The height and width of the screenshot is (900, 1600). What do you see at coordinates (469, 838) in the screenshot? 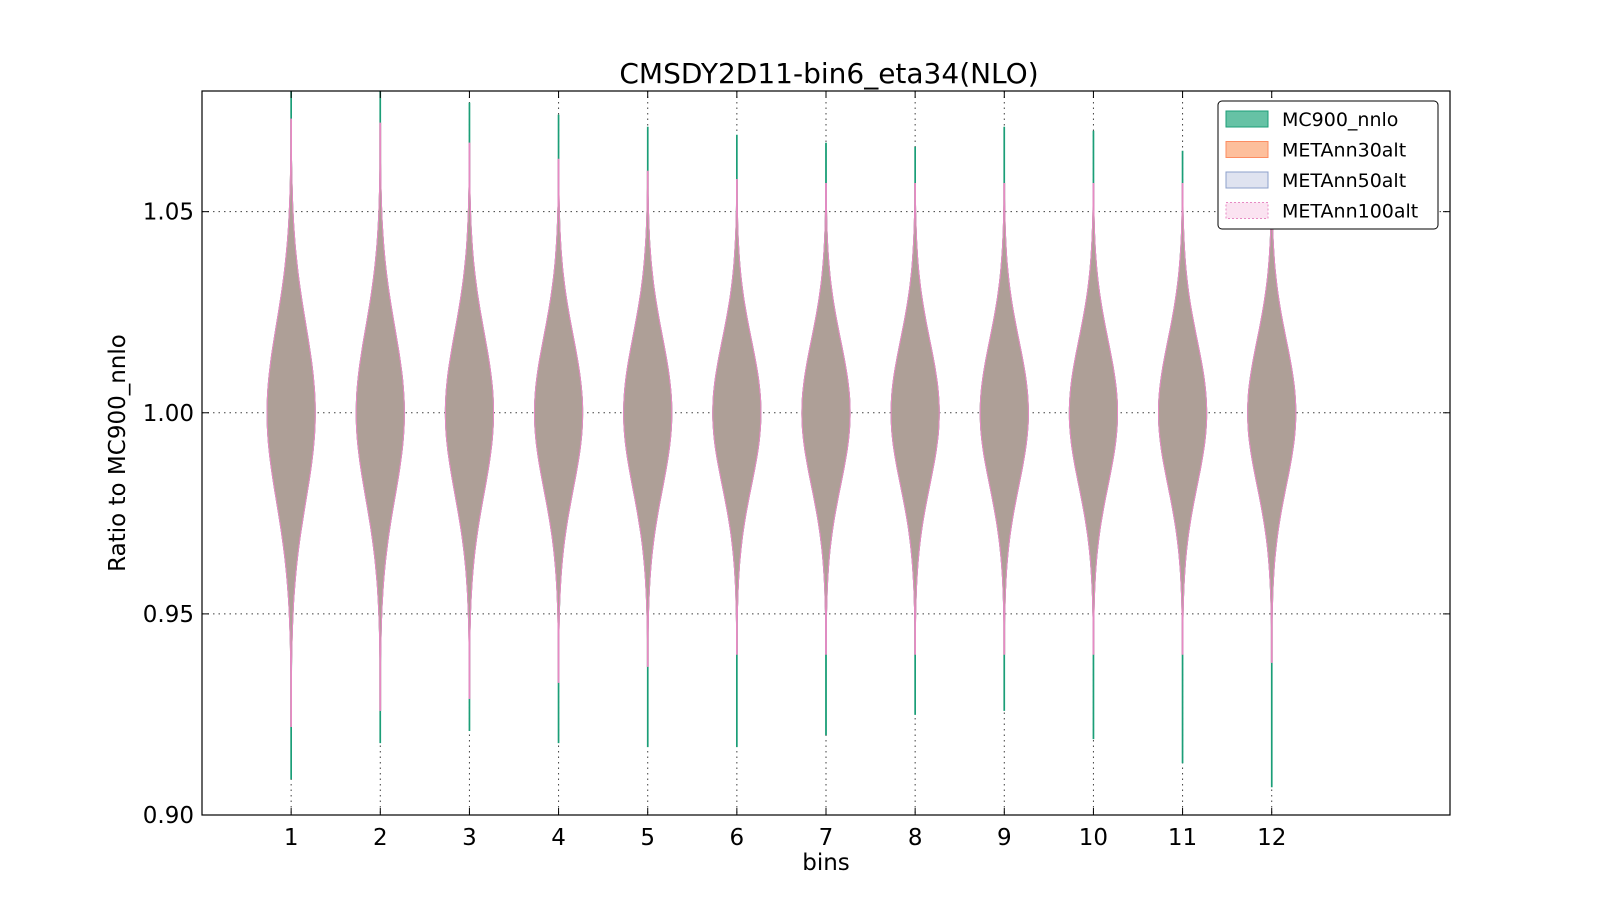
I see `x-tick-label: 3` at bounding box center [469, 838].